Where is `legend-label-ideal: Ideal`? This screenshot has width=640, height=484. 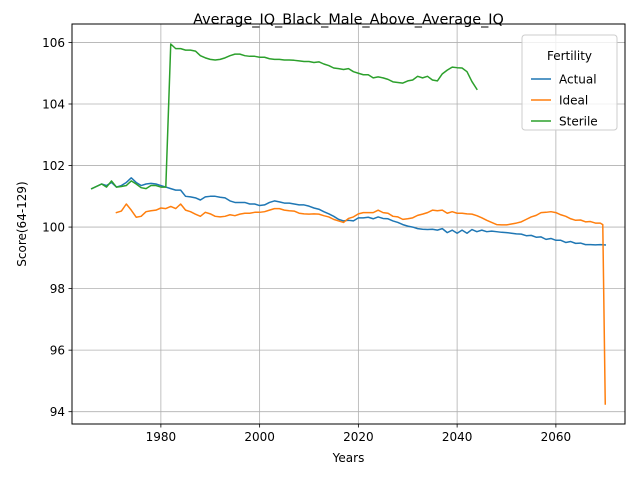 legend-label-ideal: Ideal is located at coordinates (573, 100).